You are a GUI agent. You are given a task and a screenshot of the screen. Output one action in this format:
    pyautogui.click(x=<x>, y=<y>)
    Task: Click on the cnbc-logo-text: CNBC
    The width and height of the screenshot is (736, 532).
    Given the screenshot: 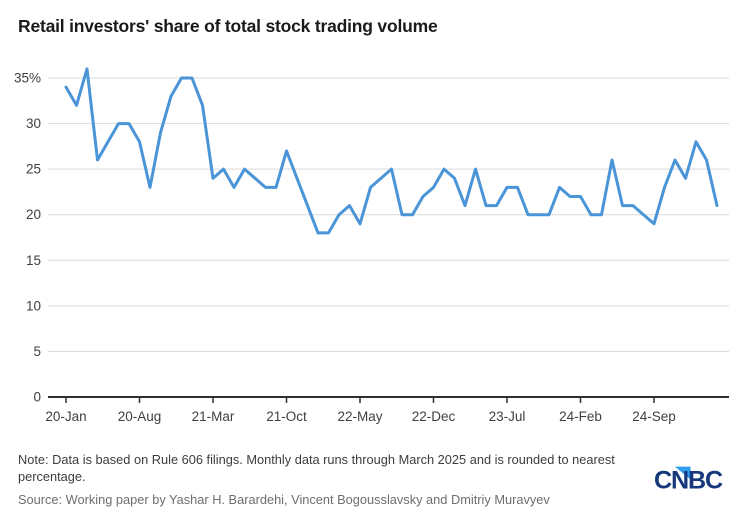 What is the action you would take?
    pyautogui.click(x=688, y=480)
    